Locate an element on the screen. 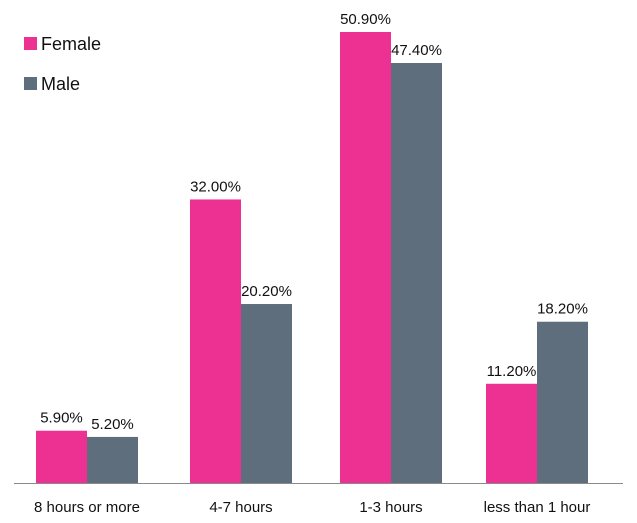  x-tick-label-8-hours-or-more: 8 hours or more is located at coordinates (87, 507).